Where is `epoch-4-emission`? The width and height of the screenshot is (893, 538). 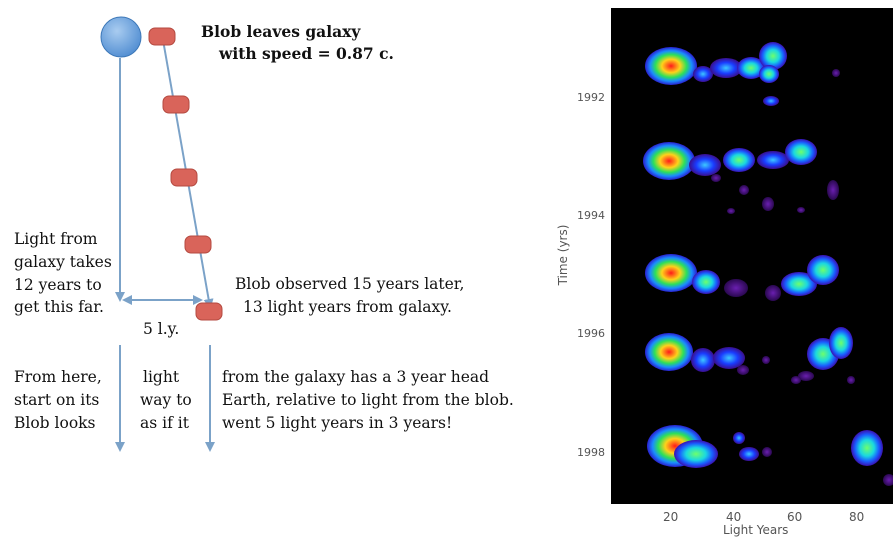
epoch-4-emission is located at coordinates (750, 355).